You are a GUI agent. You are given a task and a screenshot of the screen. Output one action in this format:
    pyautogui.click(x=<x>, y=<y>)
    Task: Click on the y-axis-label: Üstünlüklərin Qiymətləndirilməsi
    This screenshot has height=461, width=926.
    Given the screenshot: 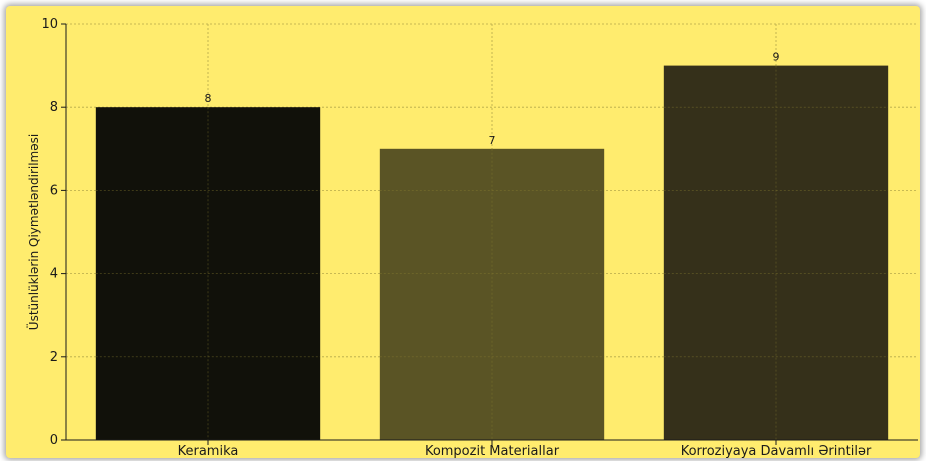 What is the action you would take?
    pyautogui.click(x=33, y=232)
    